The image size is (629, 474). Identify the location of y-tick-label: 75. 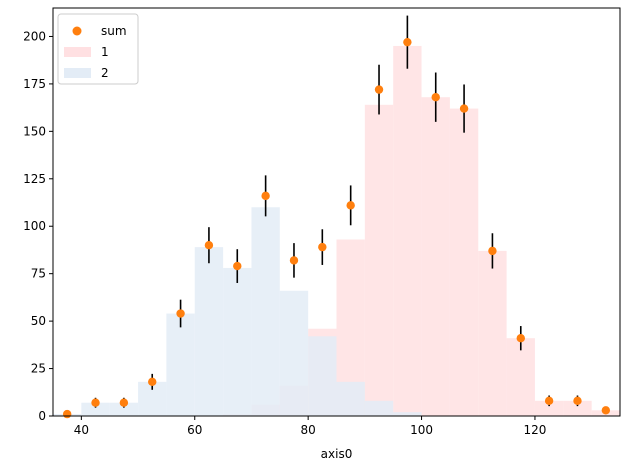
(38, 274).